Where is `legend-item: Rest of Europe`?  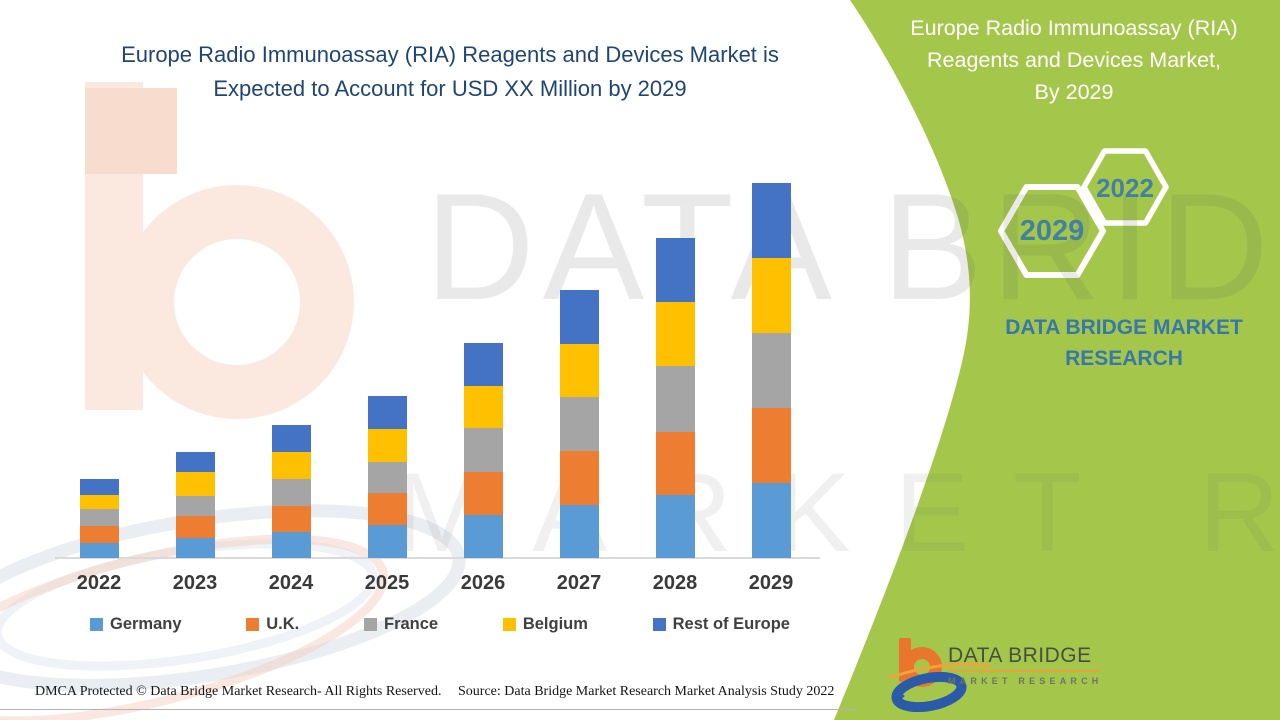
legend-item: Rest of Europe is located at coordinates (721, 624).